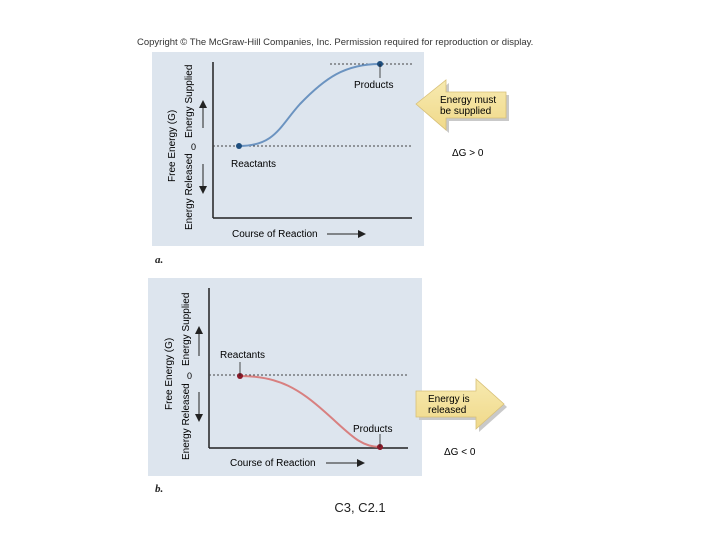 Image resolution: width=720 pixels, height=540 pixels. I want to click on panel-a-background, so click(288, 149).